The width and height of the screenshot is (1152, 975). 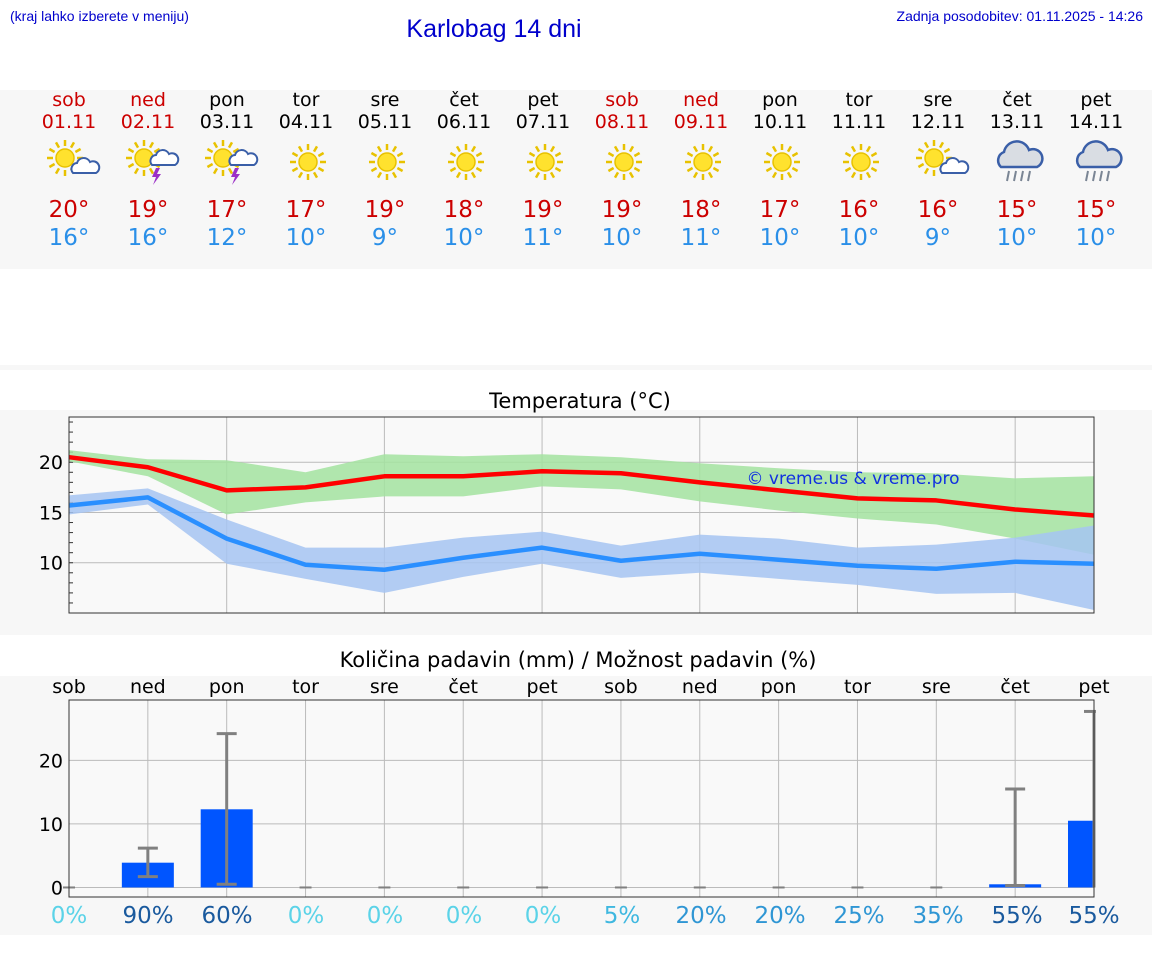 I want to click on day-column: sob 01.11, so click(x=69, y=111).